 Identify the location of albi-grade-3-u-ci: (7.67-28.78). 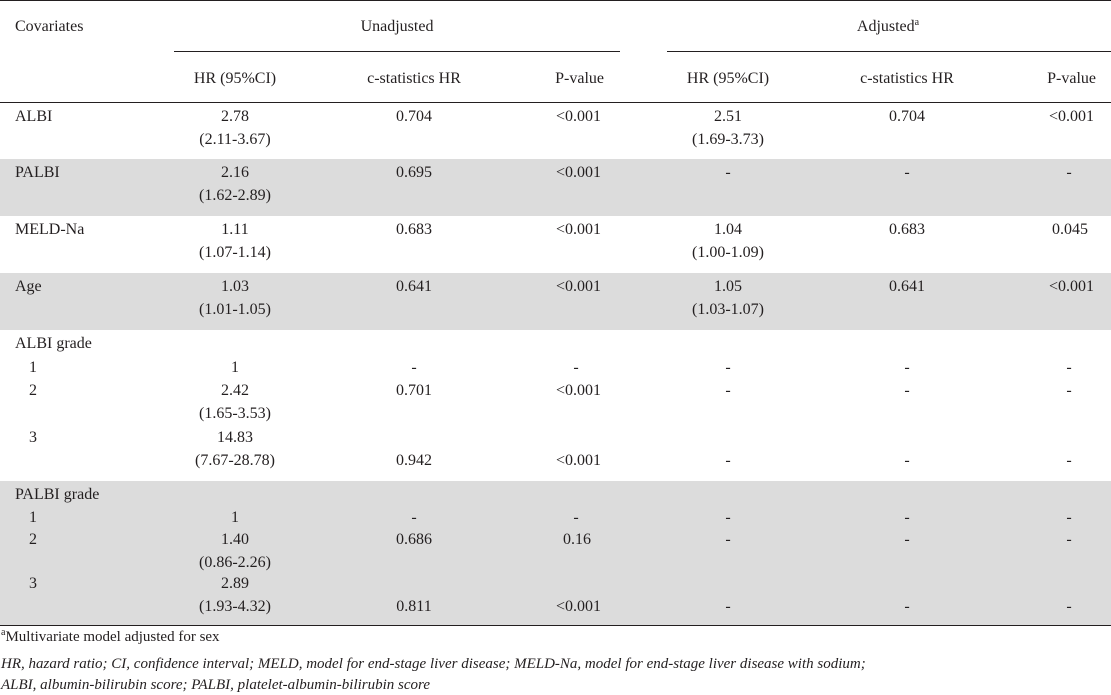
(235, 460).